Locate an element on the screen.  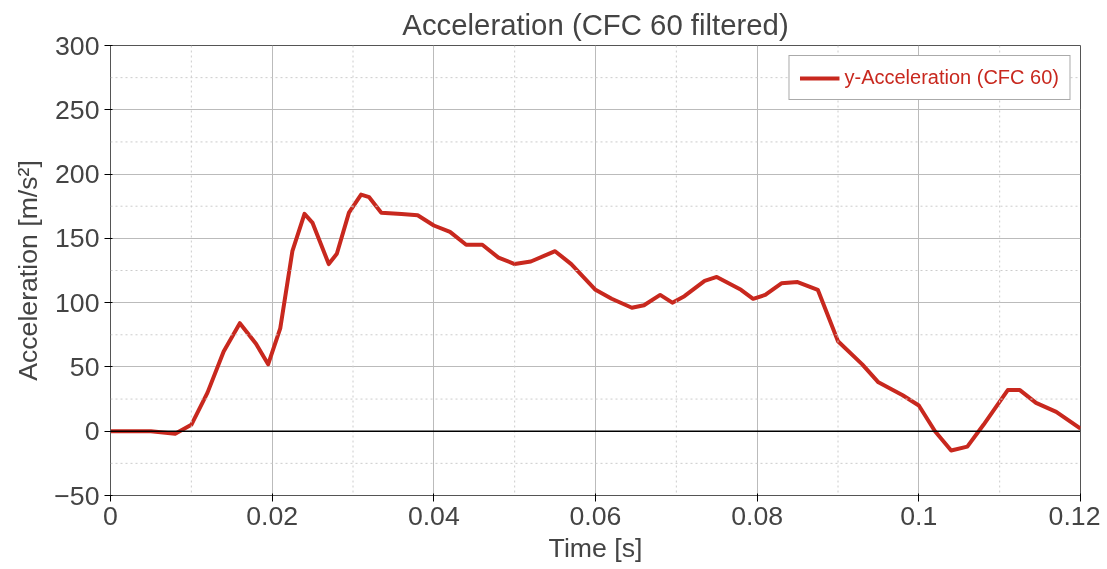
y-axis-title: Acceleration [m/s²] is located at coordinates (28, 270).